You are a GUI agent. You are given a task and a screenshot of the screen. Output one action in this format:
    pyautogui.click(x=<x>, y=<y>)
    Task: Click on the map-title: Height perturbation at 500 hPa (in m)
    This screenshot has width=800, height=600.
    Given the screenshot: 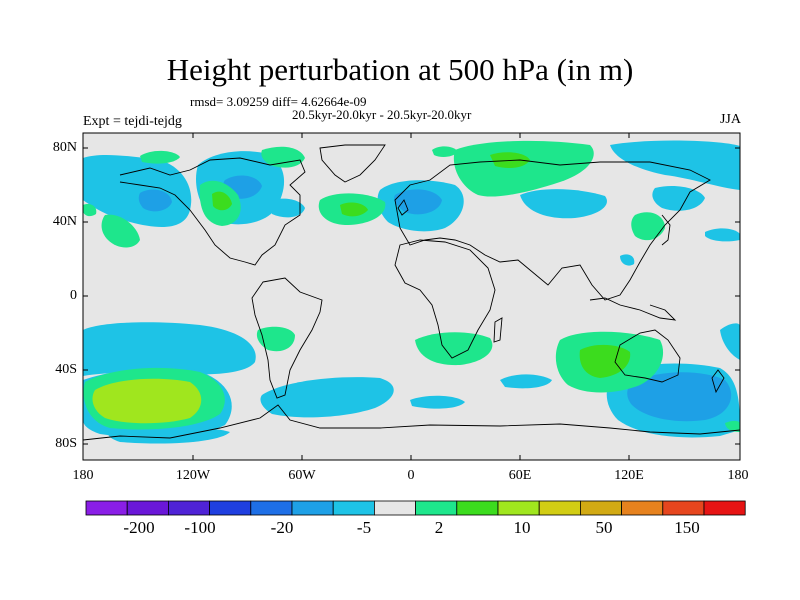 What is the action you would take?
    pyautogui.click(x=400, y=69)
    